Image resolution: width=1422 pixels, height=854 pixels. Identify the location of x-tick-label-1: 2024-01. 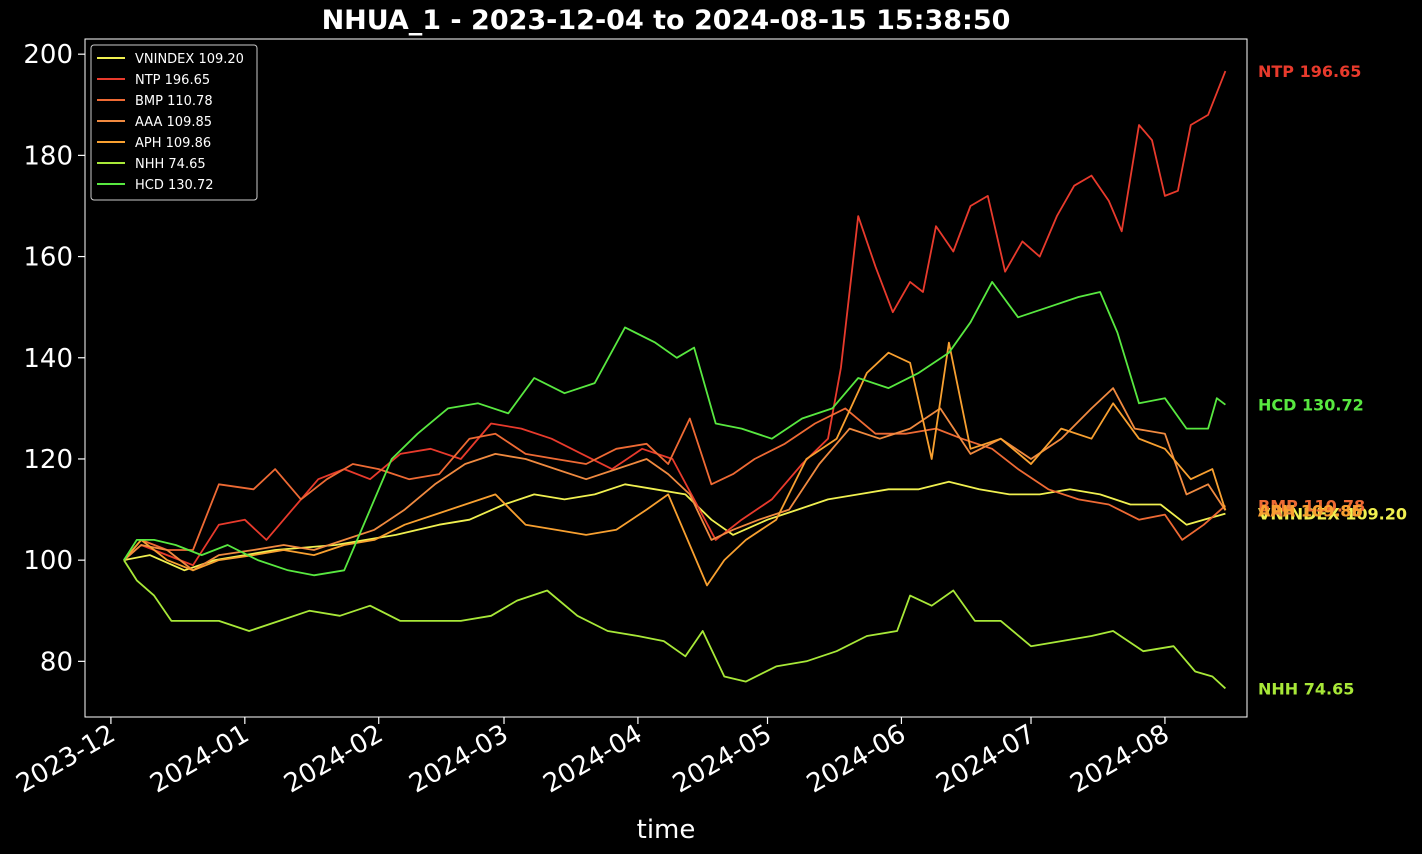
(199, 759).